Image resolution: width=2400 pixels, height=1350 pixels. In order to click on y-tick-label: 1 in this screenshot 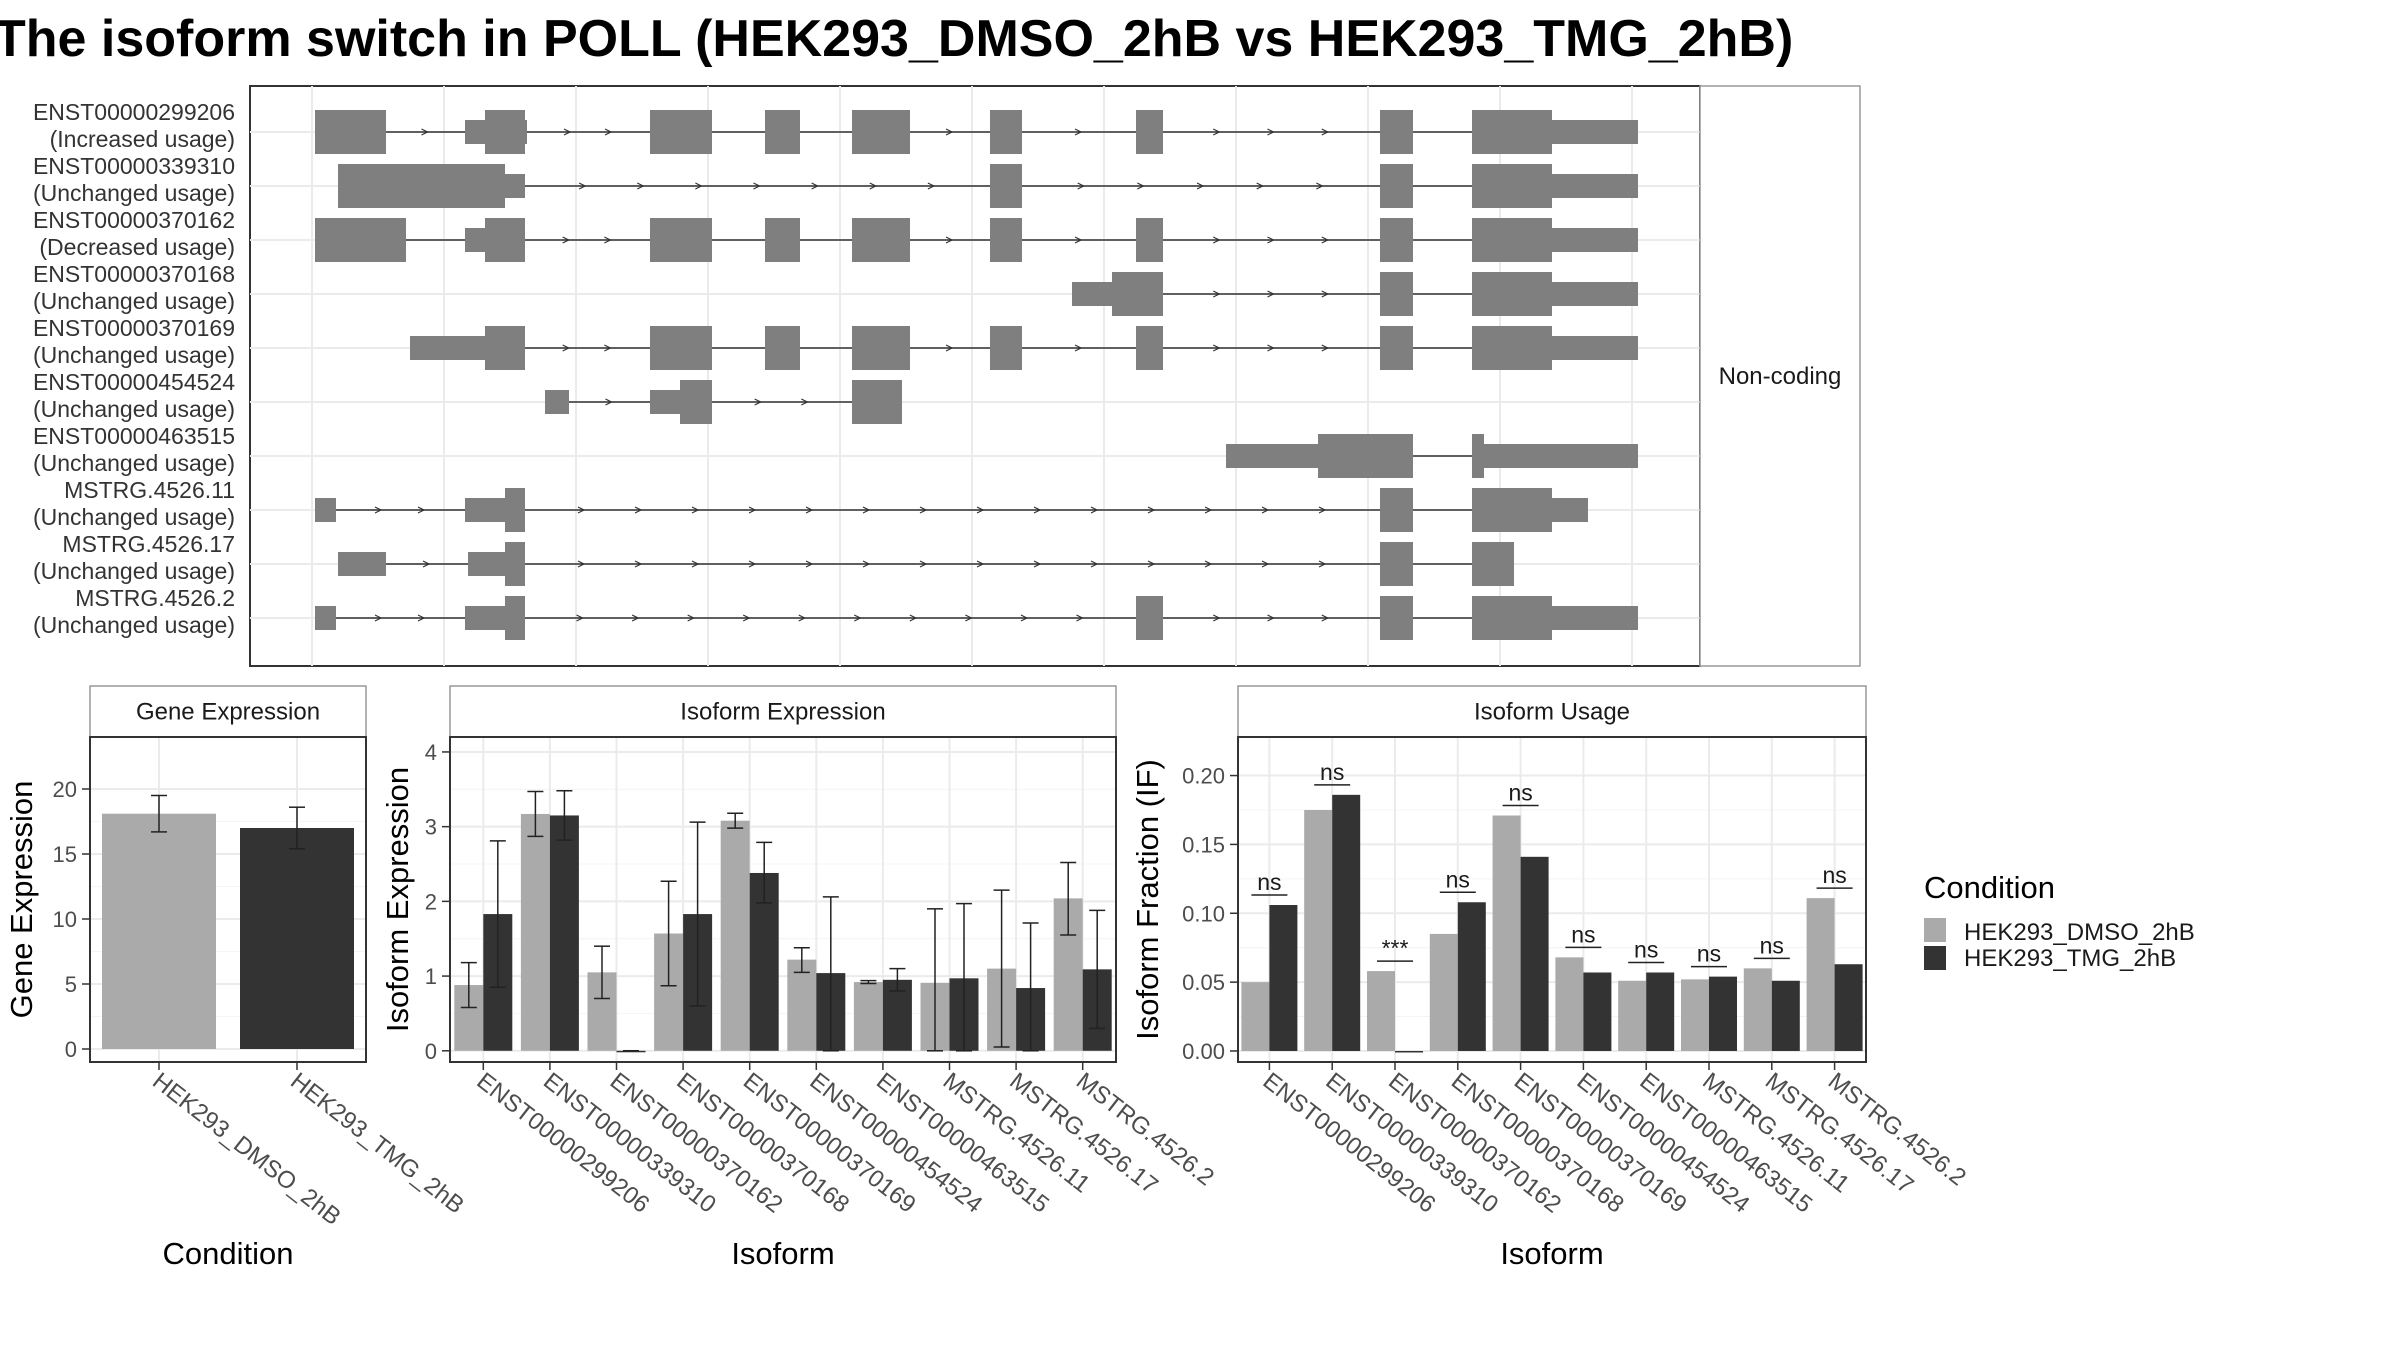, I will do `click(431, 976)`.